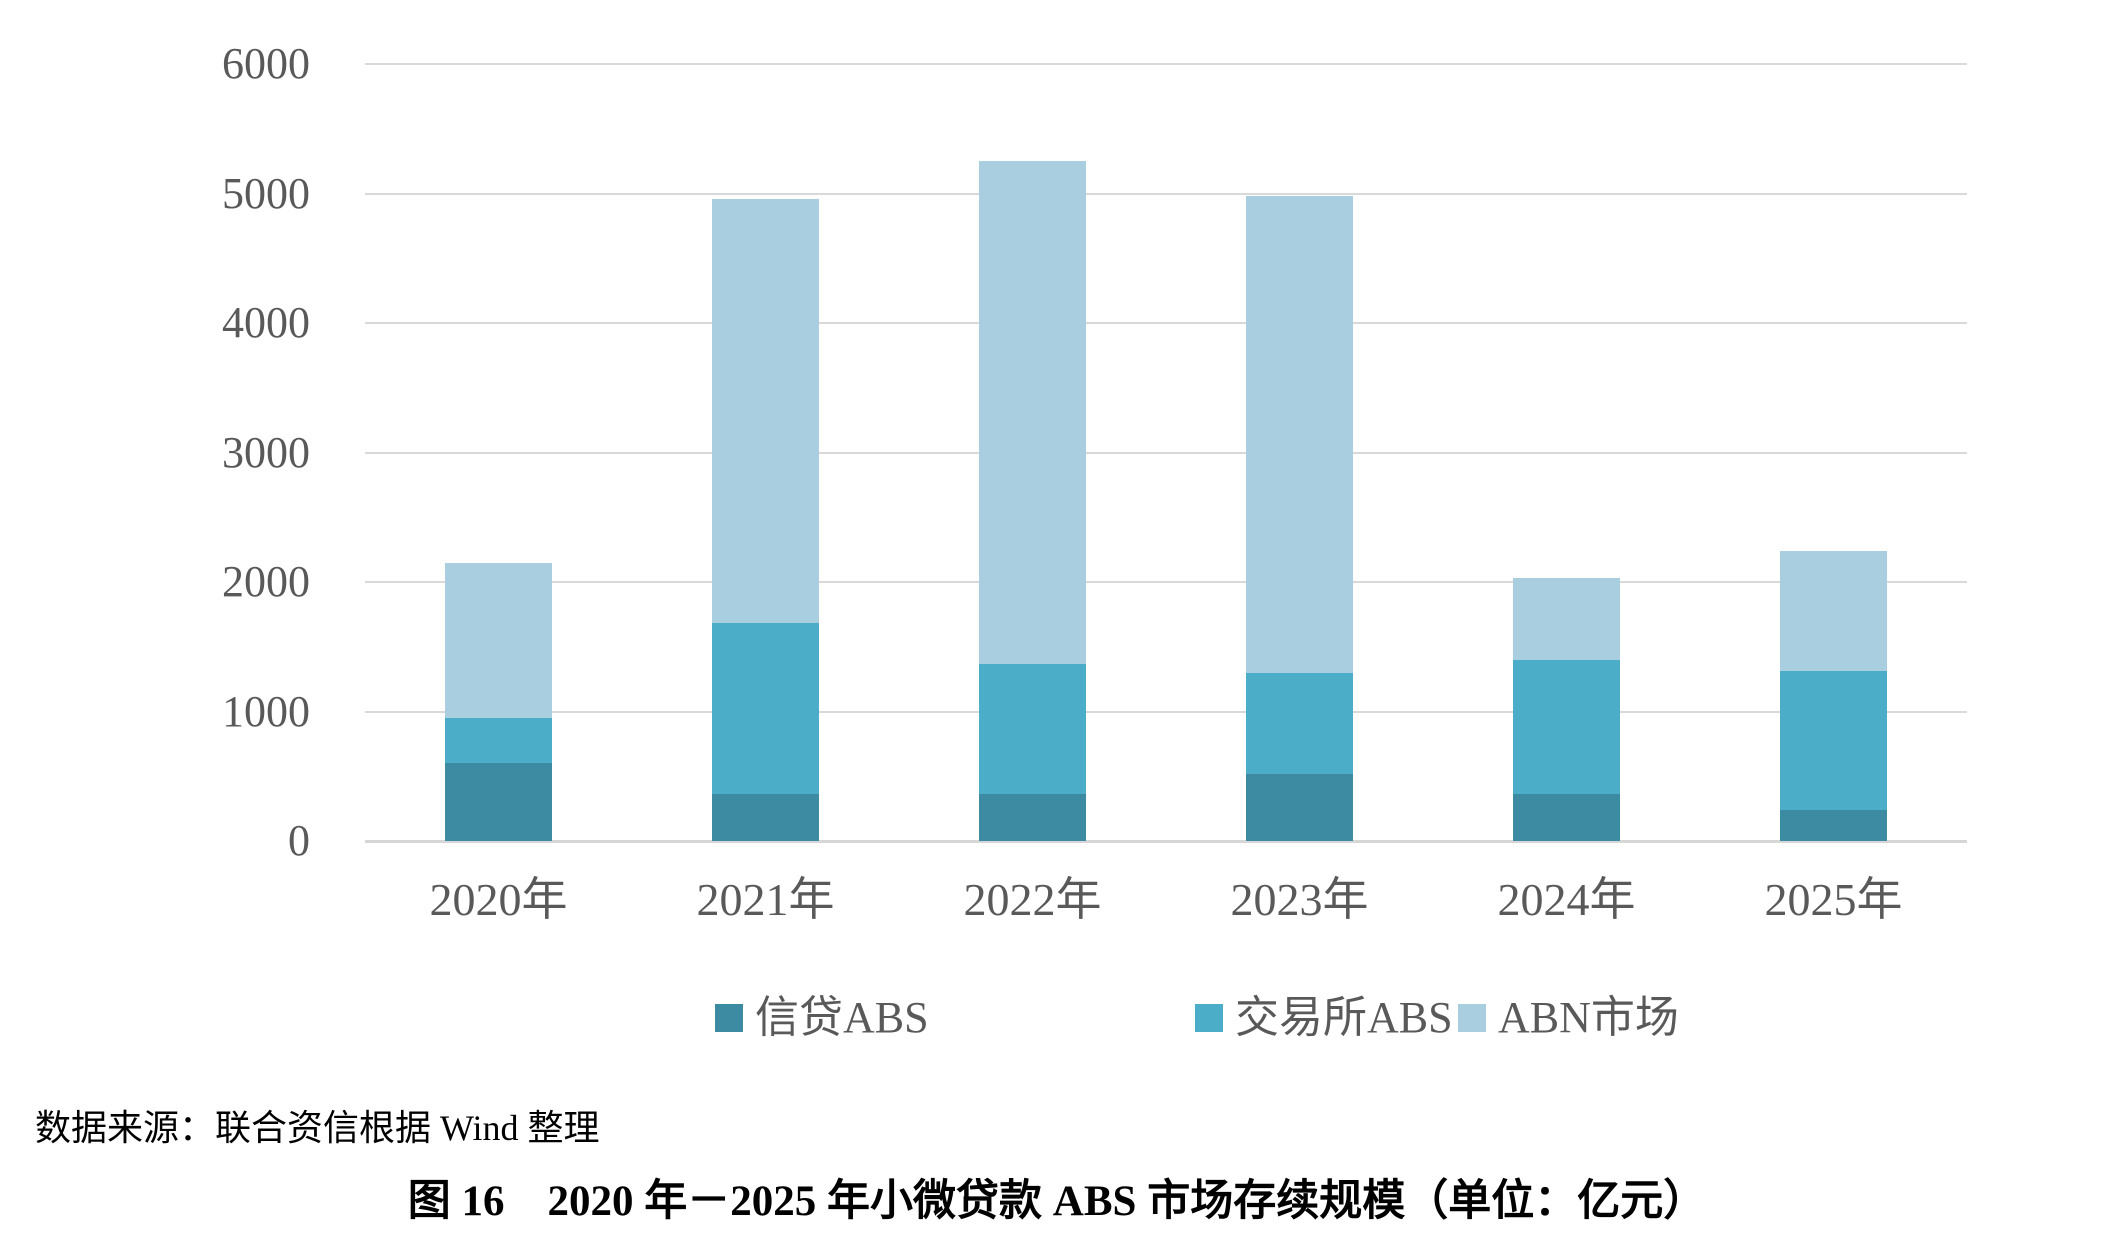 This screenshot has height=1250, width=2114. What do you see at coordinates (498, 899) in the screenshot?
I see `x-axis-tick-2020: 2020年` at bounding box center [498, 899].